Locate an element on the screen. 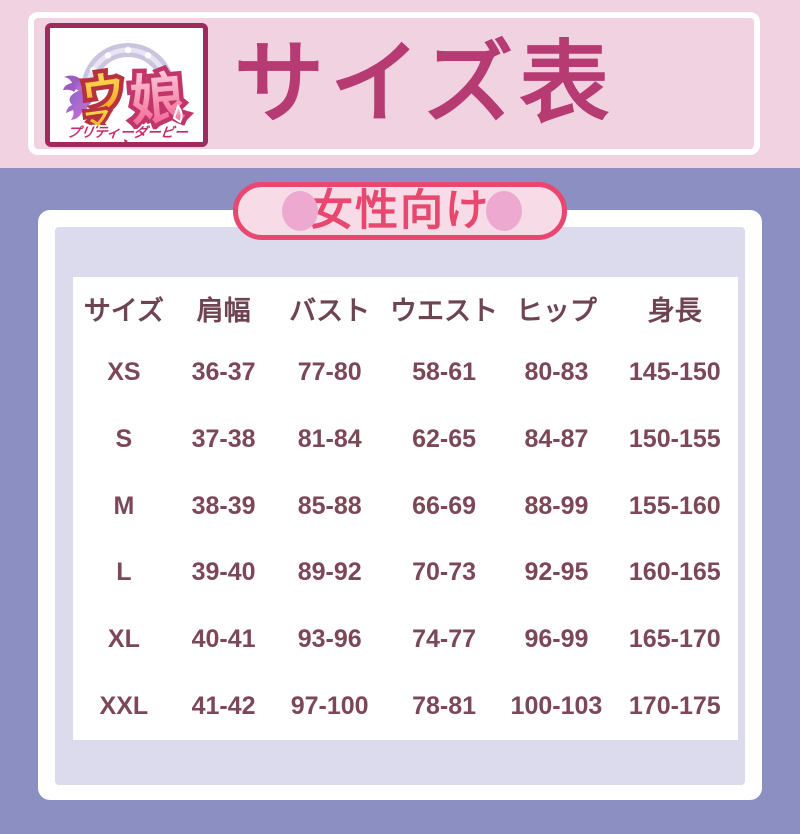 This screenshot has width=800, height=834. badge-dot-left-icon is located at coordinates (300, 211).